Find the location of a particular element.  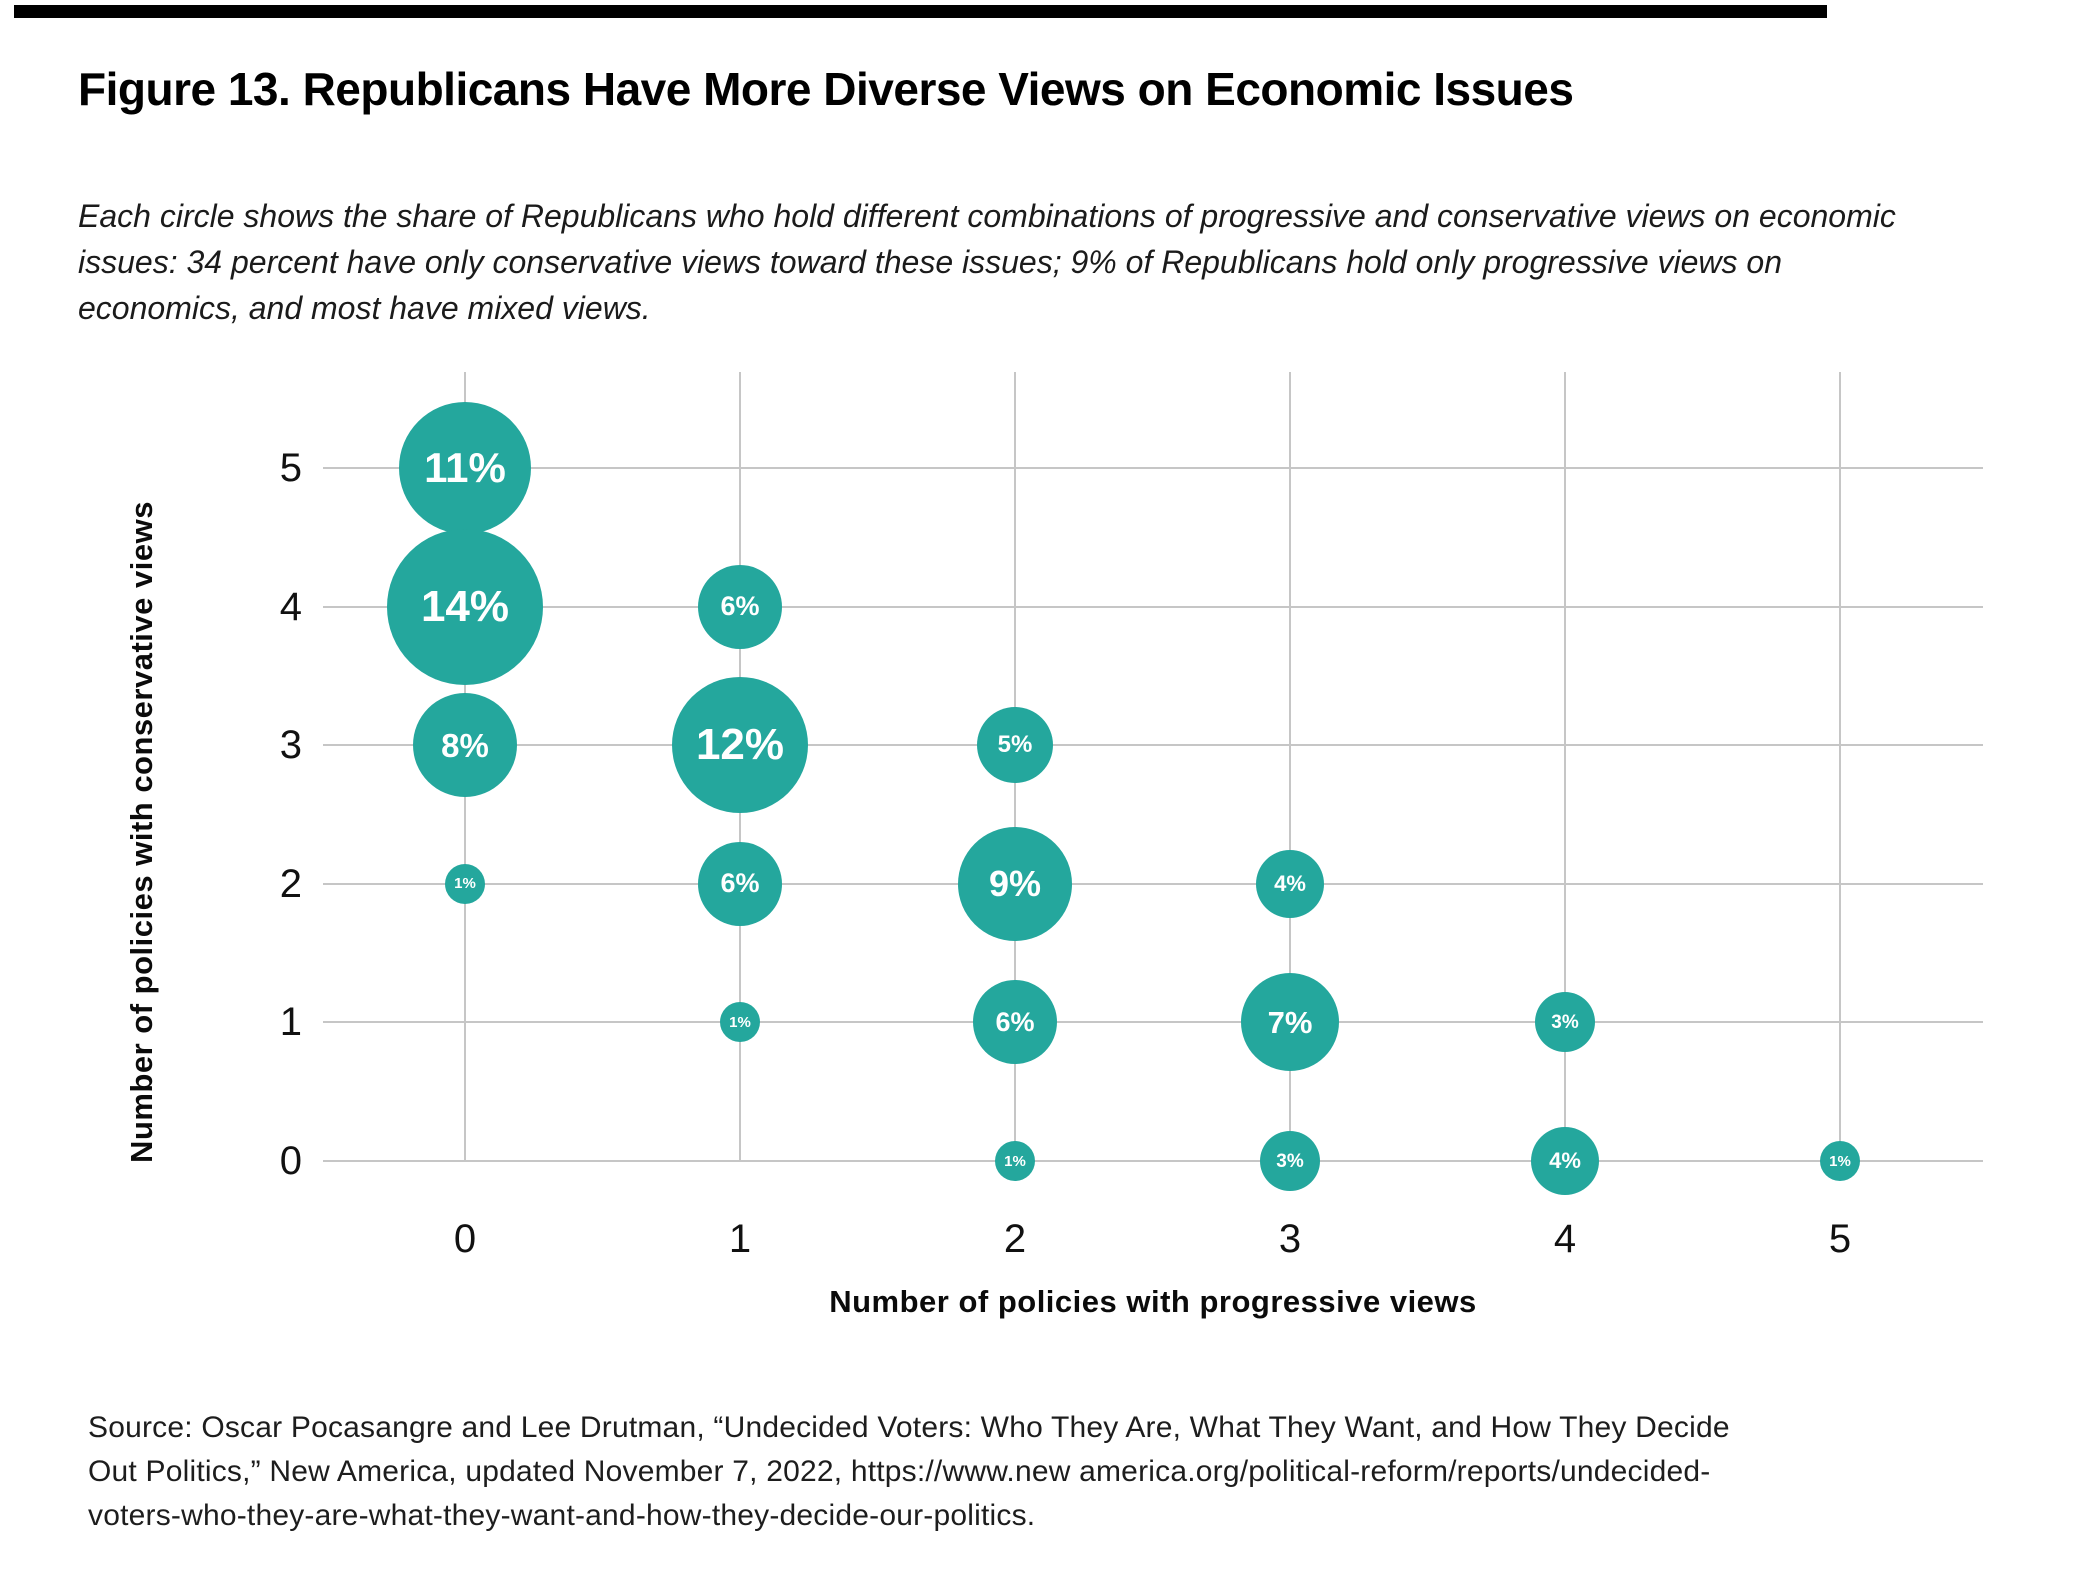

x-tick-label: 2 is located at coordinates (1015, 1239).